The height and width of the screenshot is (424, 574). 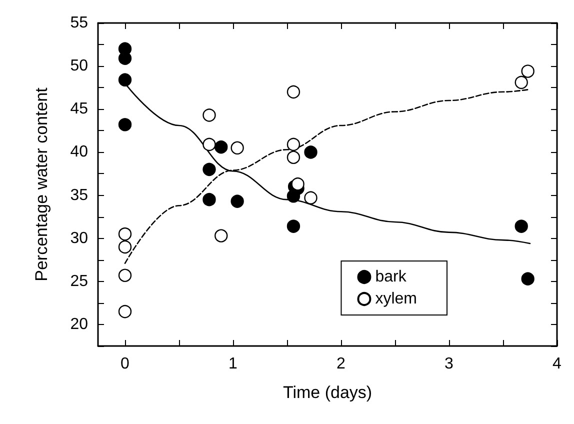 I want to click on legend-label: xylem, so click(x=396, y=299).